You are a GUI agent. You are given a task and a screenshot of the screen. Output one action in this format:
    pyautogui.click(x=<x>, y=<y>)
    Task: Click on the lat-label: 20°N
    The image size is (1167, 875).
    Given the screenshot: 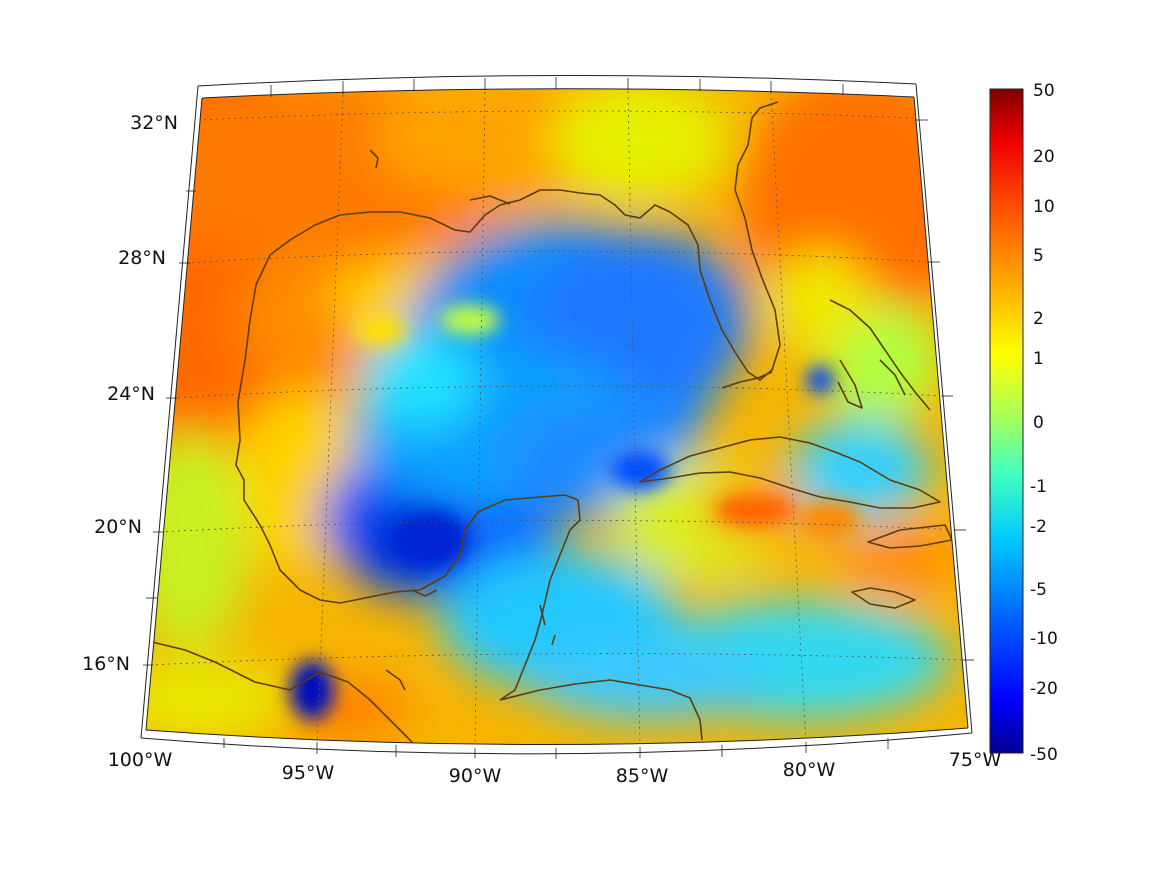 What is the action you would take?
    pyautogui.click(x=118, y=527)
    